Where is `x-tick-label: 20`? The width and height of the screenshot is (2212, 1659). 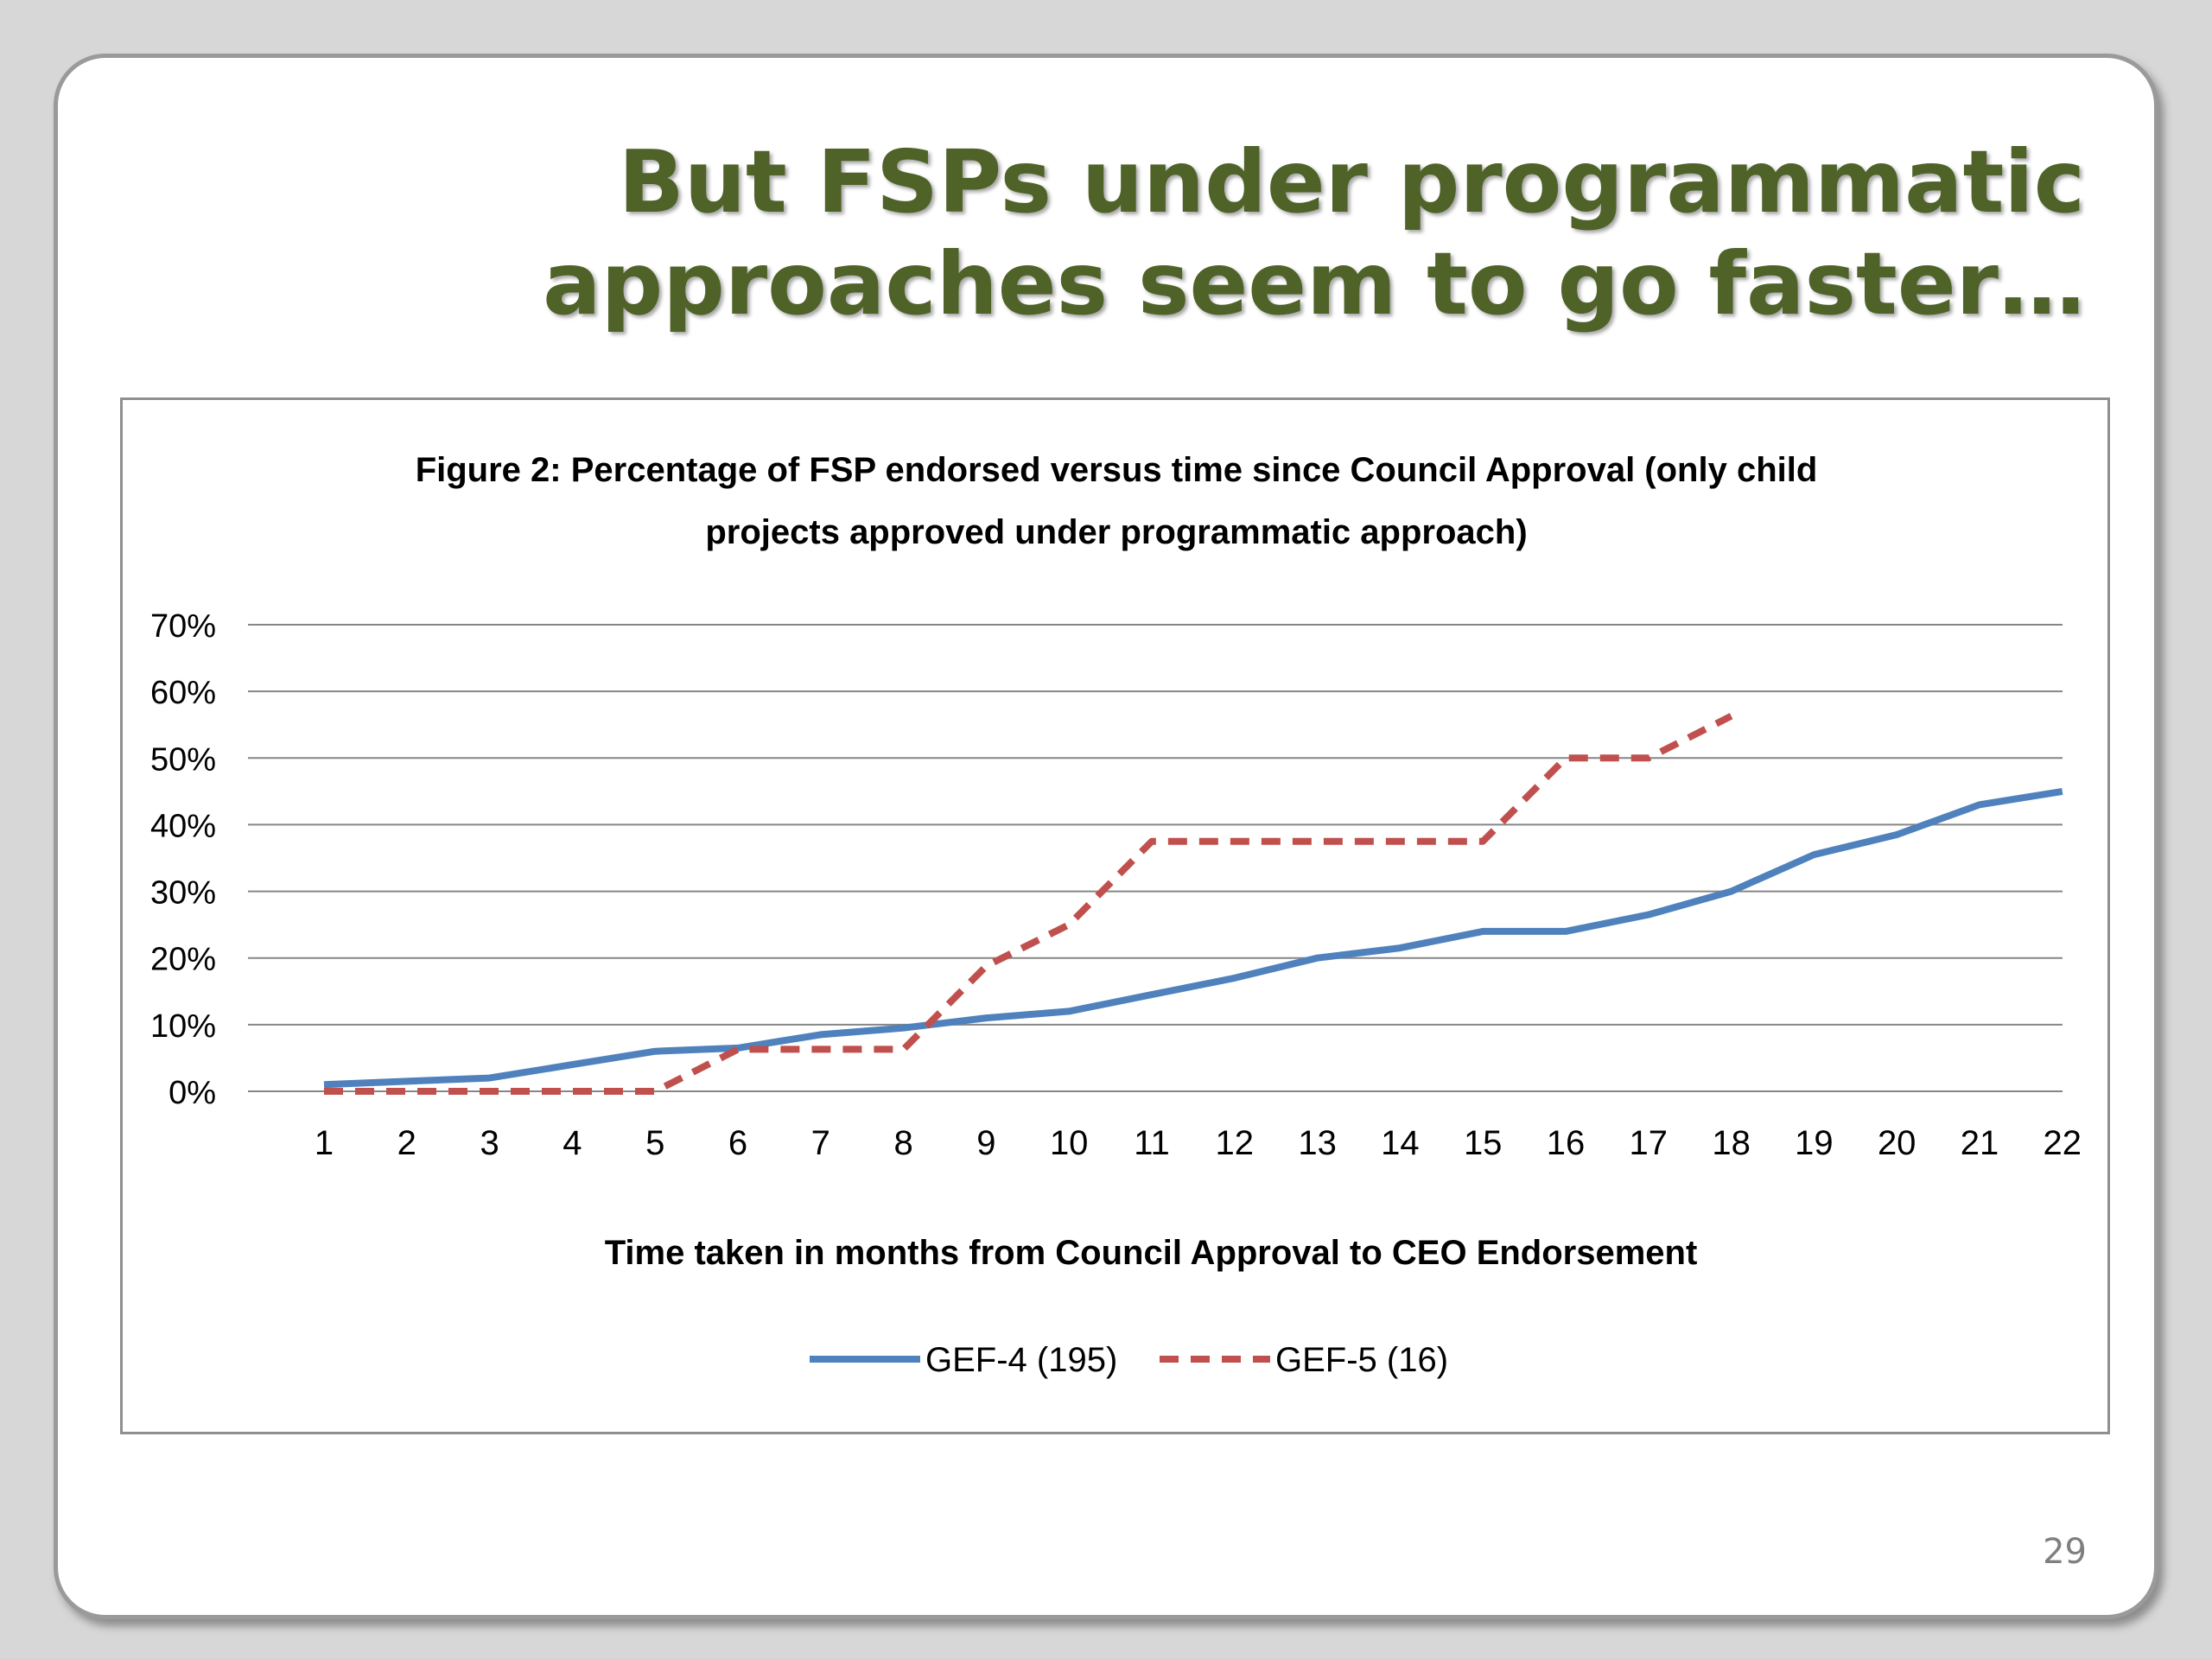 x-tick-label: 20 is located at coordinates (1897, 1143).